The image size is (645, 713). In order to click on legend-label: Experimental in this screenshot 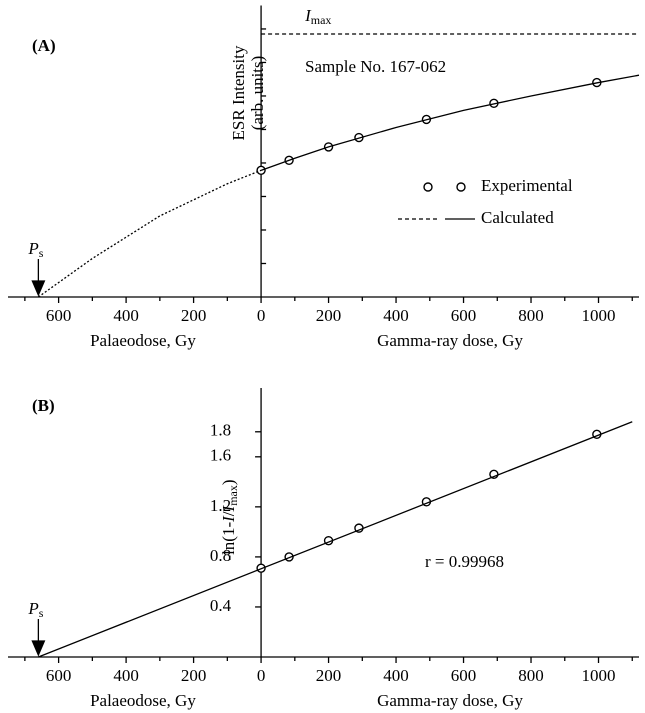, I will do `click(527, 185)`.